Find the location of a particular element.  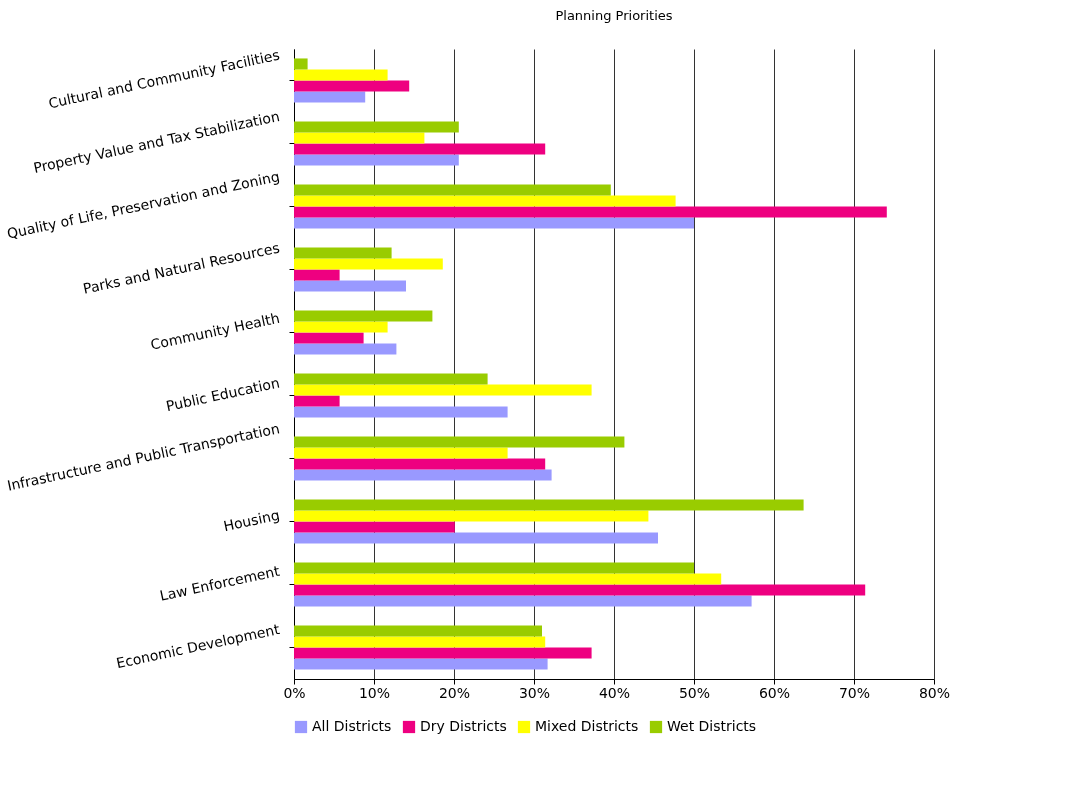

x-tick-label: 40% is located at coordinates (614, 692).